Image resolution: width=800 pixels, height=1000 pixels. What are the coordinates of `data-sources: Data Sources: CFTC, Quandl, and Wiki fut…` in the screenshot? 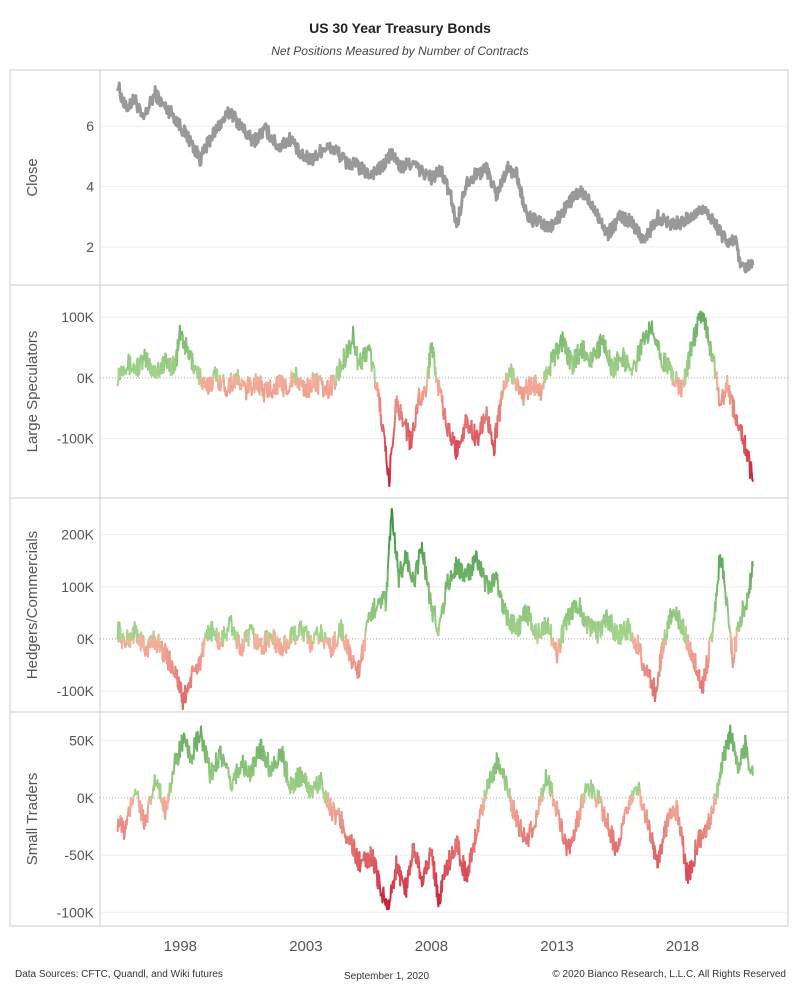 It's located at (119, 974).